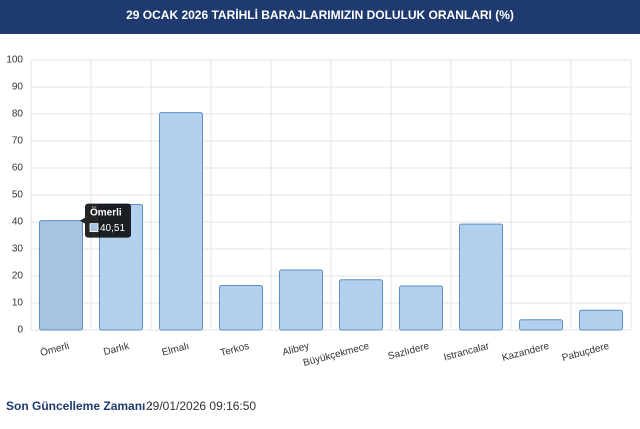 This screenshot has height=429, width=640. What do you see at coordinates (234, 350) in the screenshot?
I see `x-tick-label: Terkos` at bounding box center [234, 350].